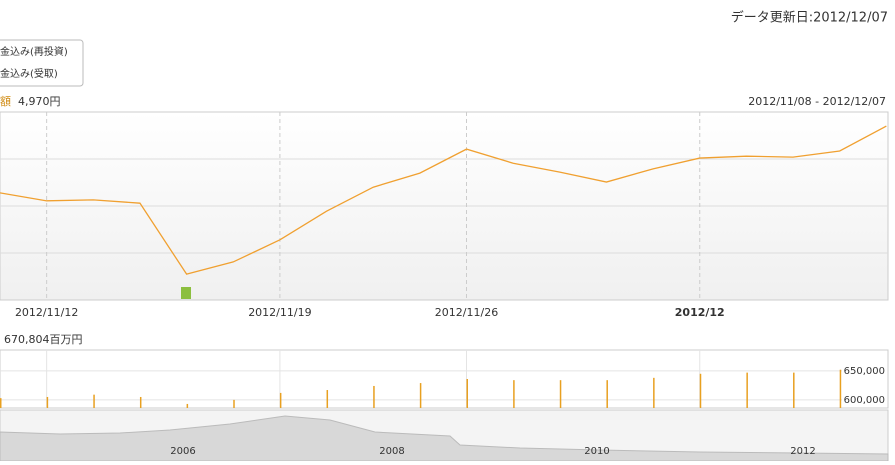 This screenshot has height=465, width=895. Describe the element at coordinates (186, 293) in the screenshot. I see `dividend-flag` at that location.